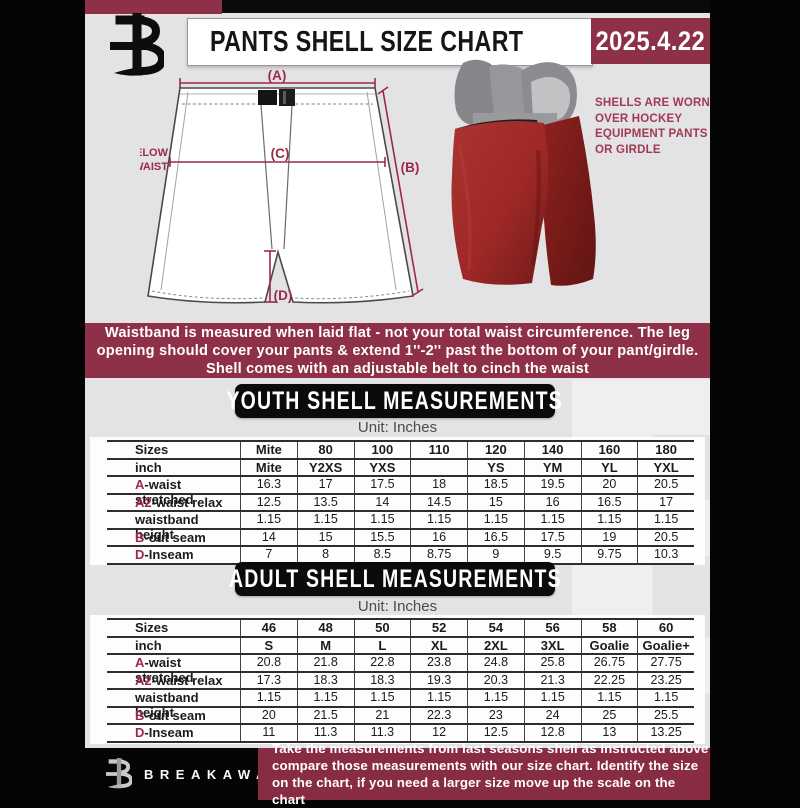  What do you see at coordinates (167, 527) in the screenshot?
I see `row-label: waistband height` at bounding box center [167, 527].